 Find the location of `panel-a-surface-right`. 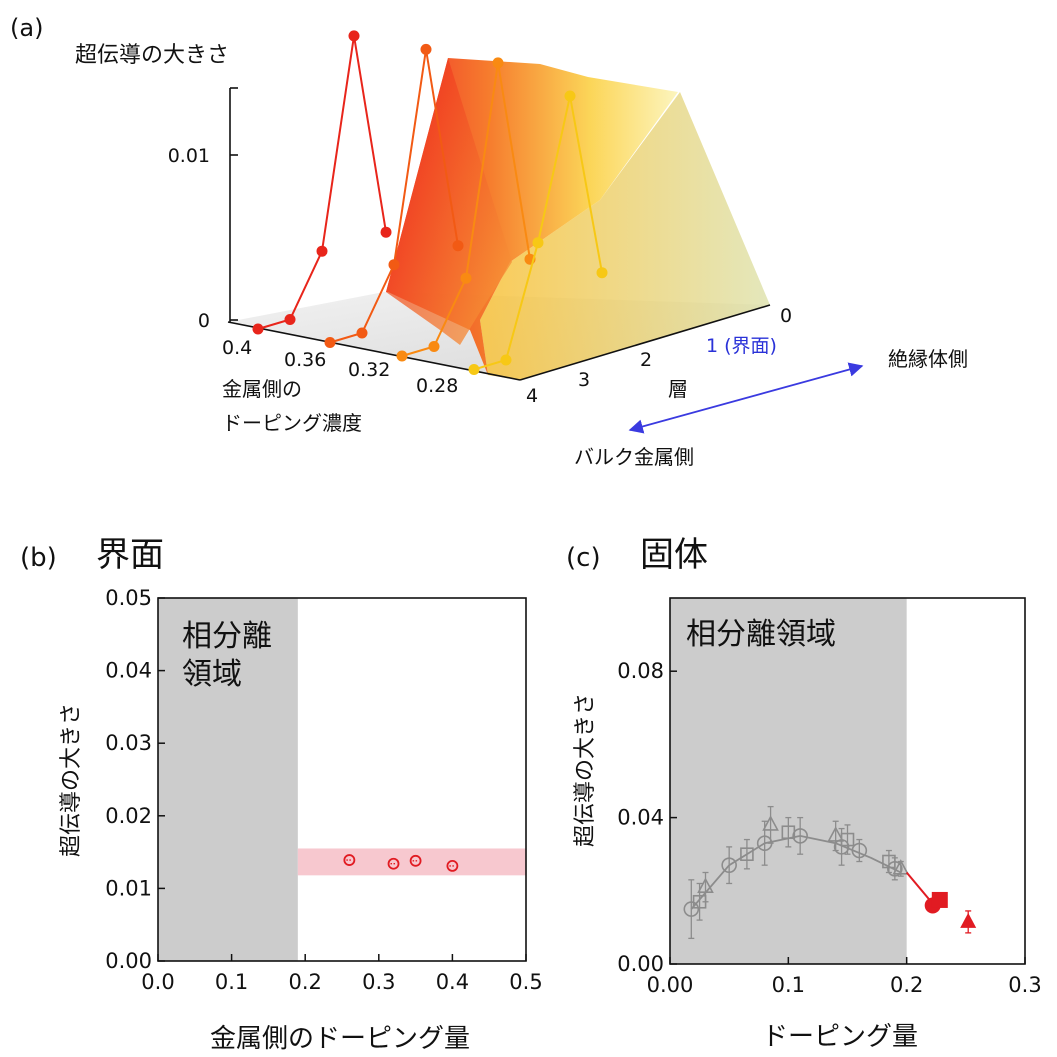

panel-a-surface-right is located at coordinates (625, 236).